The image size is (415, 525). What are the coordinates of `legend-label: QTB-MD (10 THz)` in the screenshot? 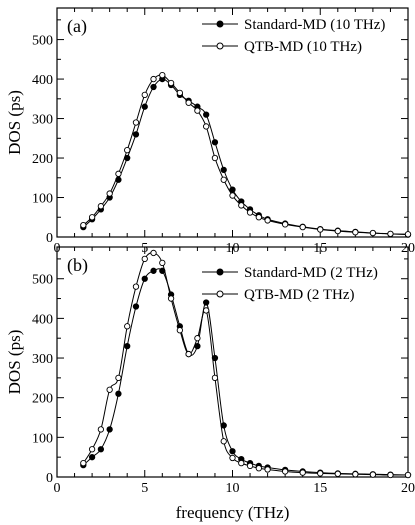 It's located at (303, 47).